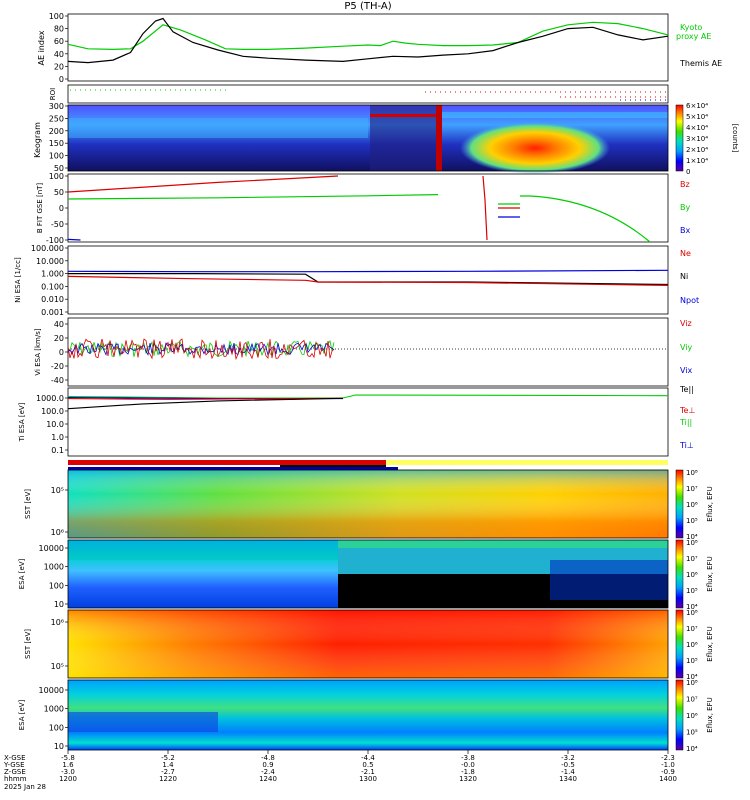 The image size is (750, 800). I want to click on axis-table-cell: 0.9, so click(267, 765).